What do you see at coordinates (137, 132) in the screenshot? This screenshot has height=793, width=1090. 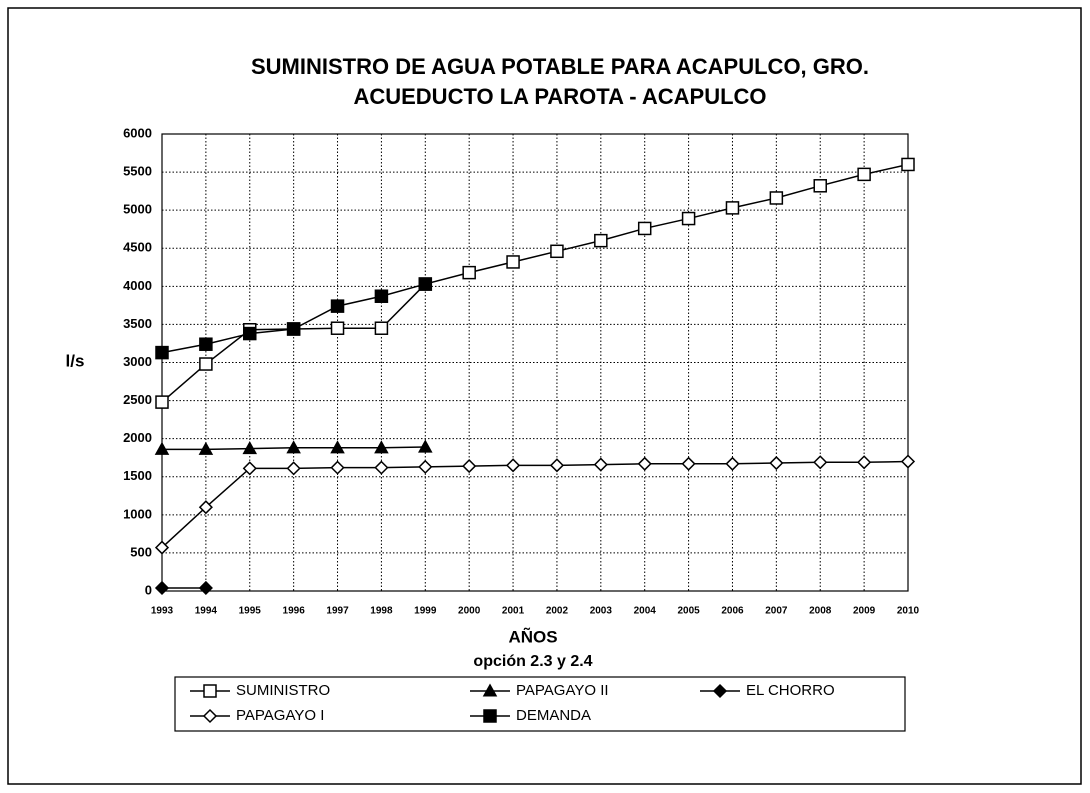 I see `y-tick-label: 6000` at bounding box center [137, 132].